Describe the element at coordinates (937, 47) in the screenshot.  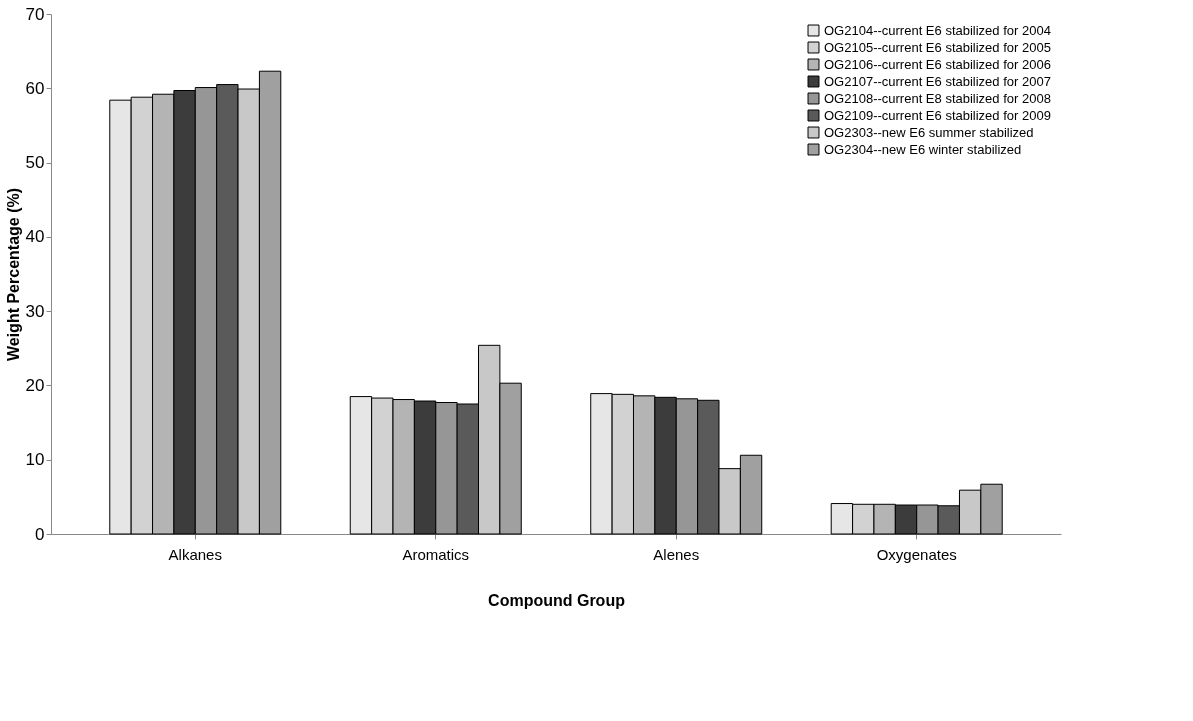
I see `legend-label: OG2105--current E6 stabilized for 2005` at that location.